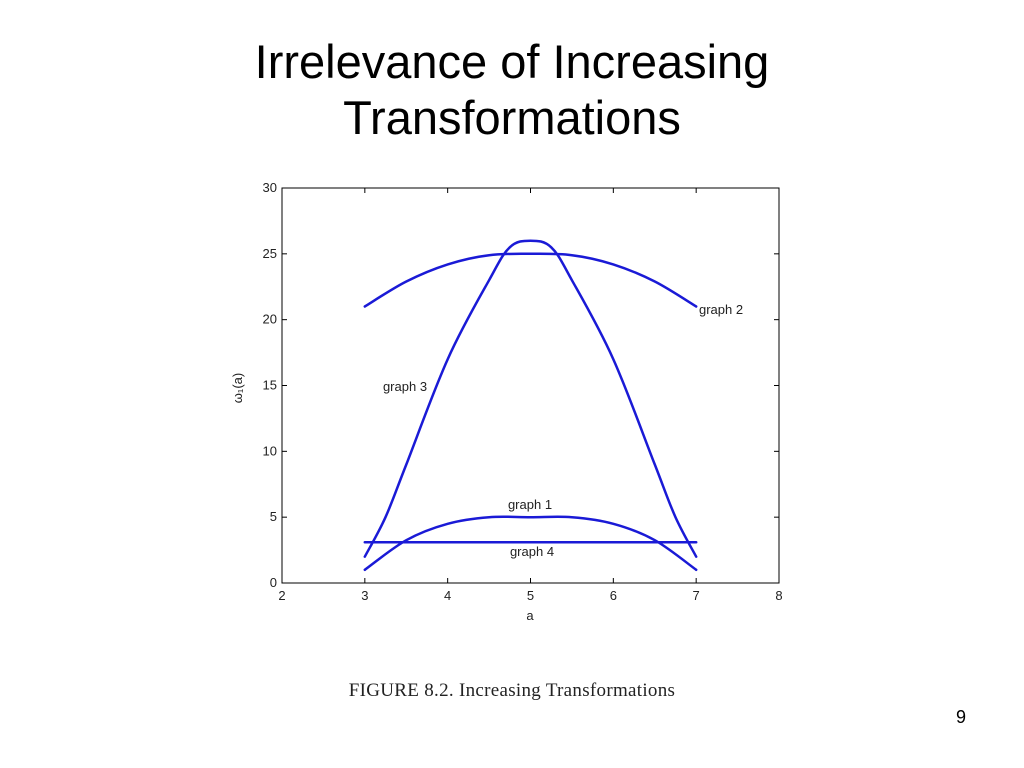  I want to click on chart-labels: graph 1 graph 2 graph 3 graph 4, so click(563, 430).